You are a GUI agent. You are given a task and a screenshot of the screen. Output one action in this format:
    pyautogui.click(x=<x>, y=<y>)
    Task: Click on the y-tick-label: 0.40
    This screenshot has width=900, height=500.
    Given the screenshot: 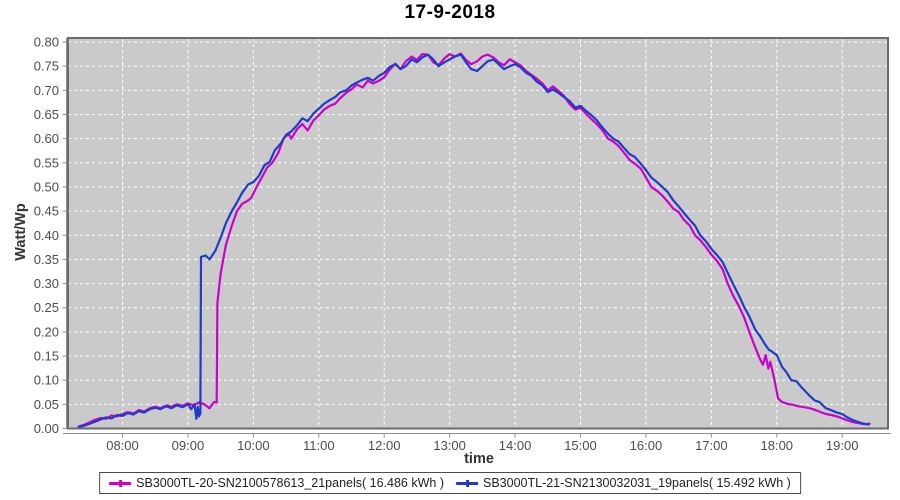 What is the action you would take?
    pyautogui.click(x=46, y=235)
    